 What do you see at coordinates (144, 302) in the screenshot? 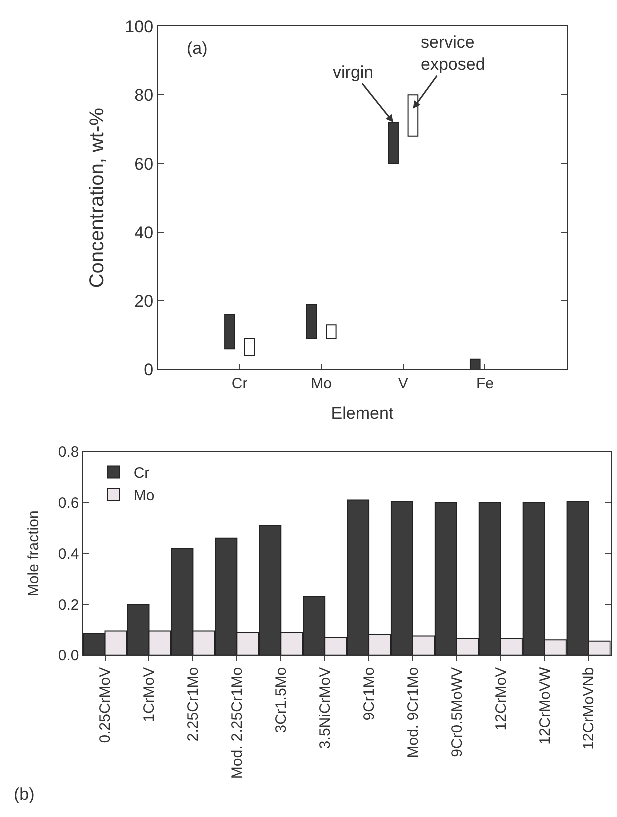
I see `y-tick-label: 20` at bounding box center [144, 302].